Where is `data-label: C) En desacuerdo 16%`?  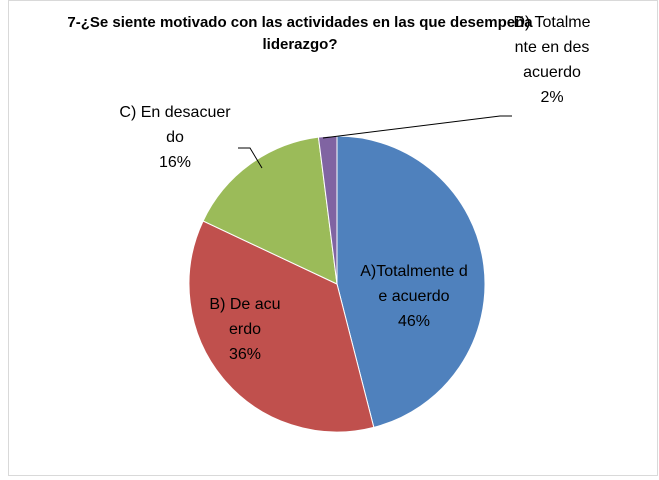
data-label: C) En desacuerdo 16% is located at coordinates (175, 137).